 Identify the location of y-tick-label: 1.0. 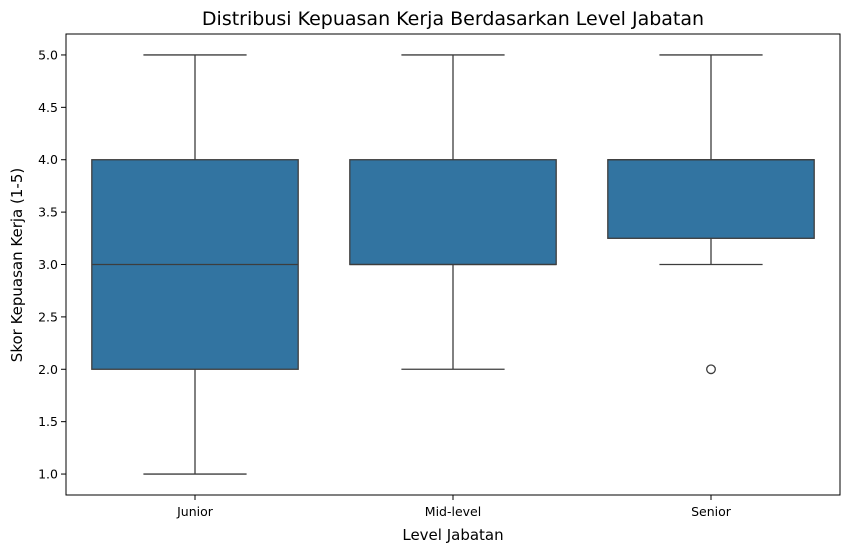
(48, 474).